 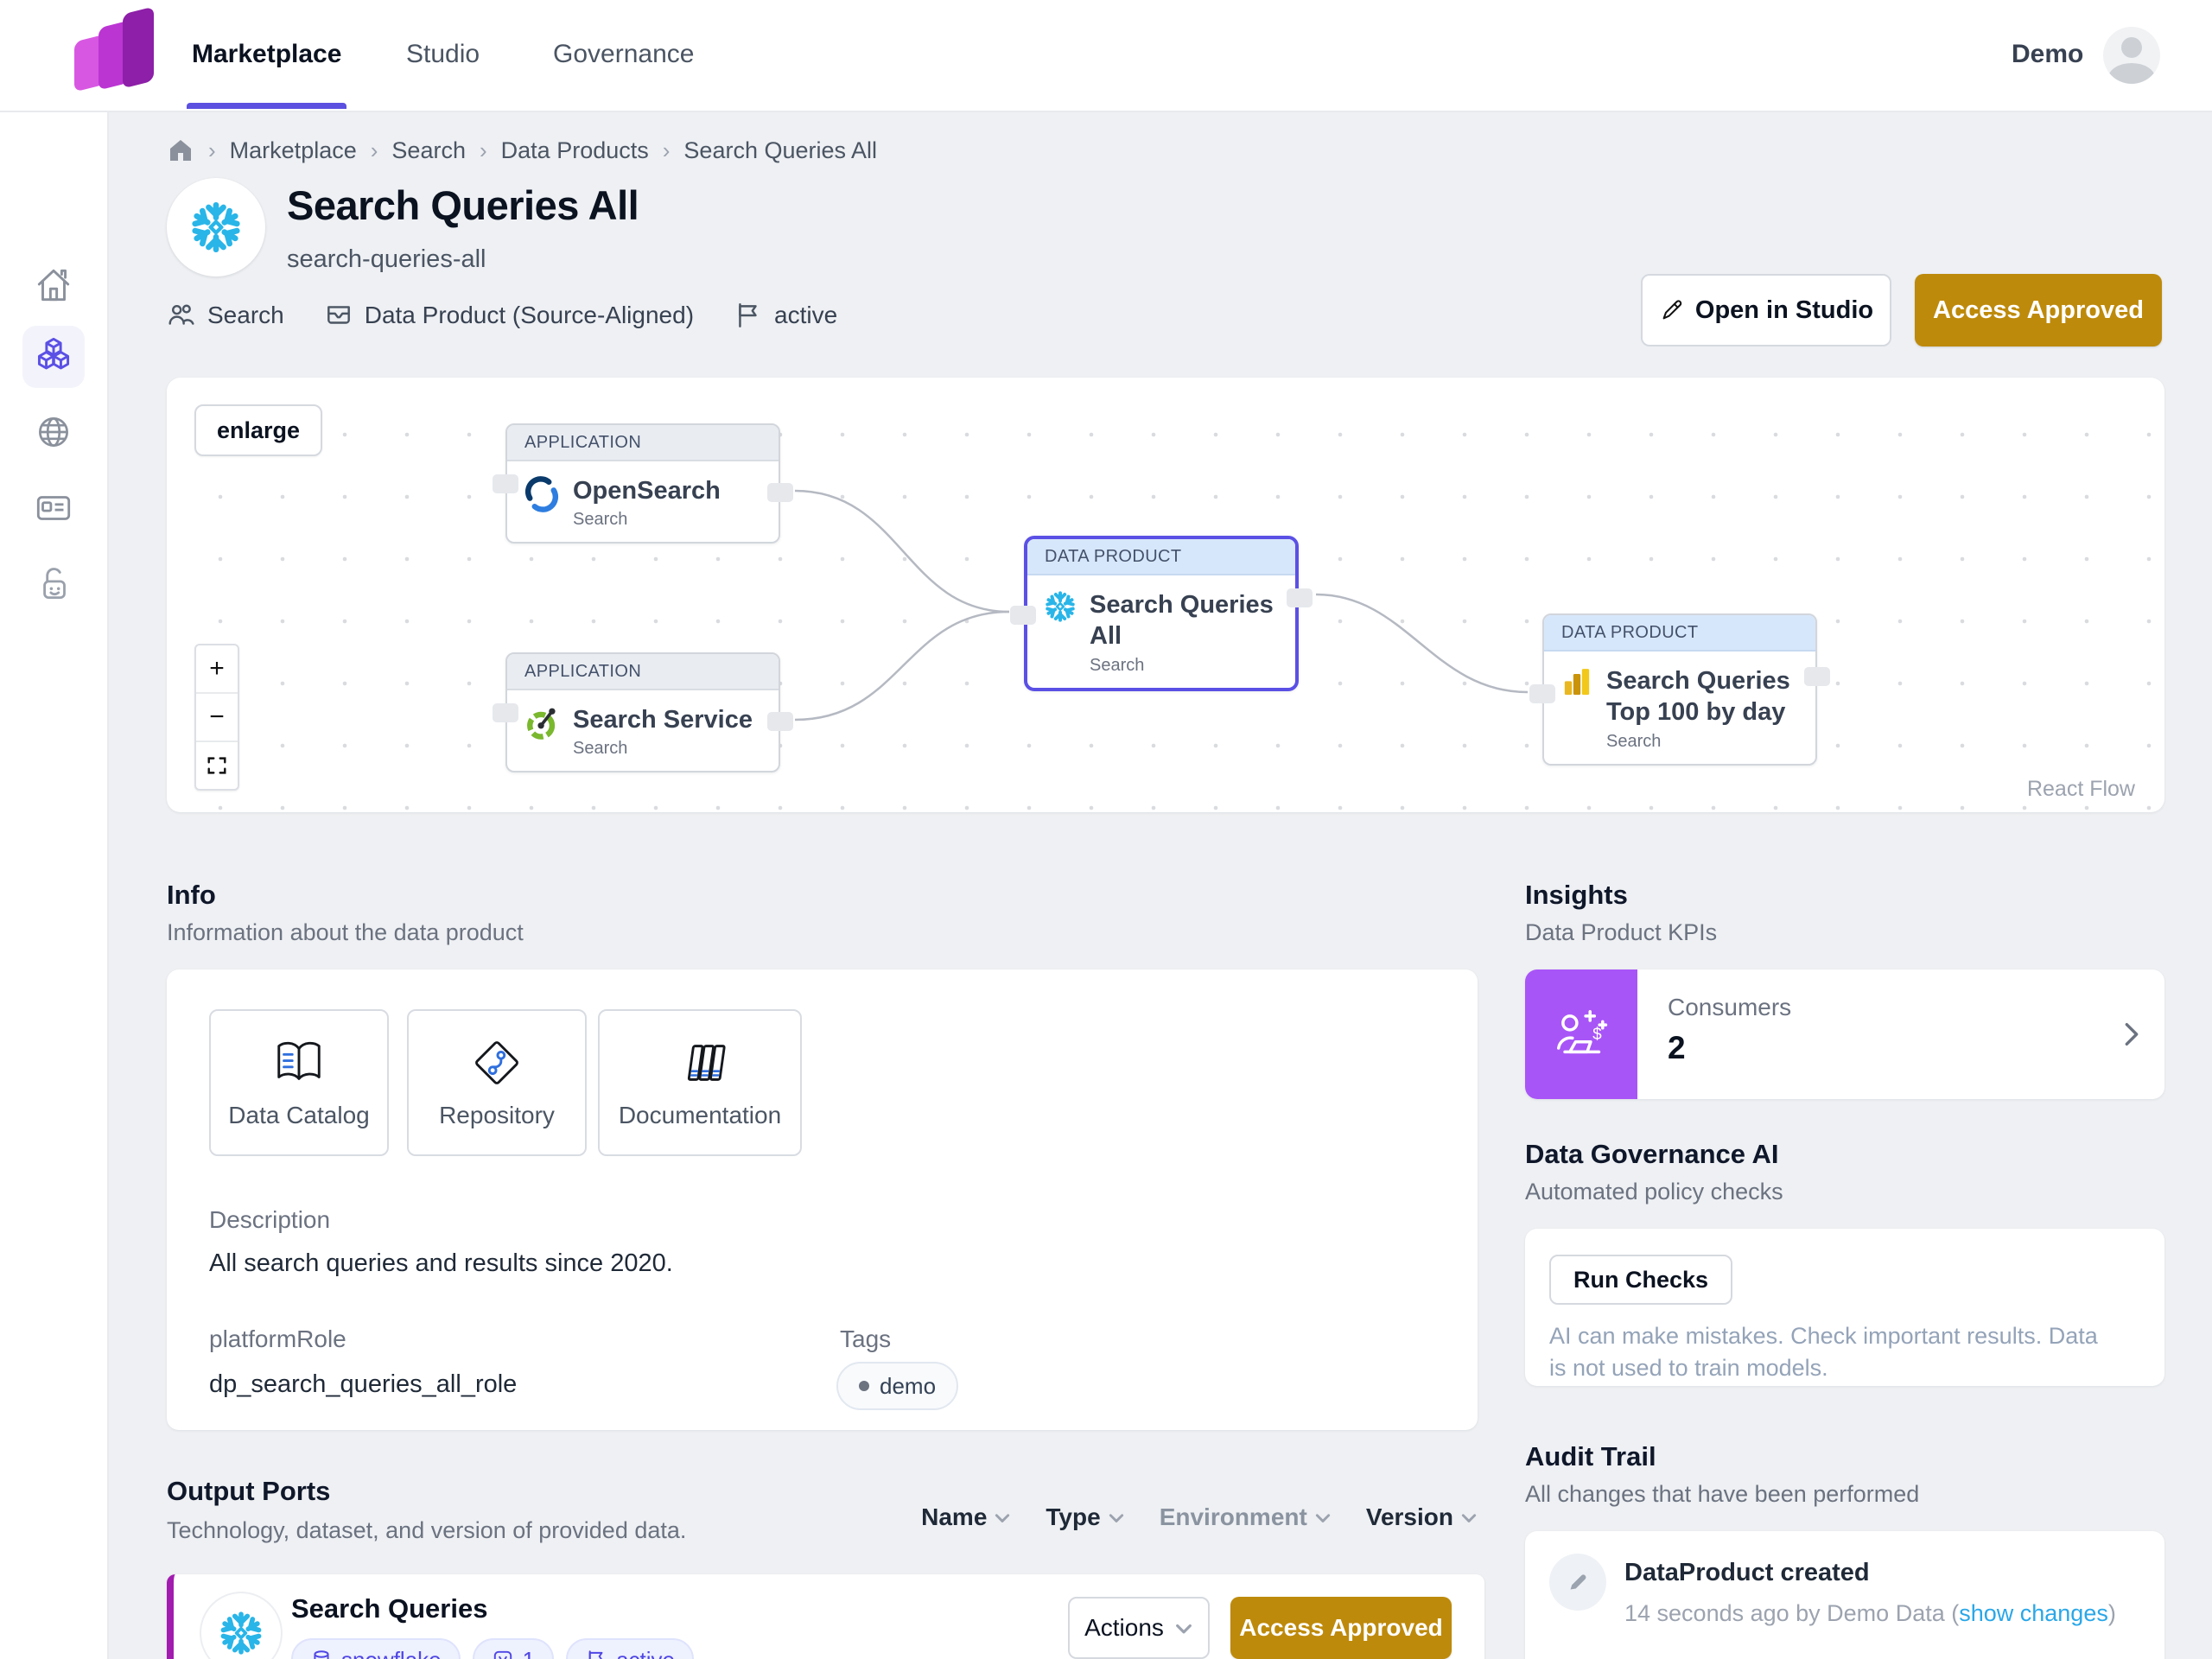 I want to click on badge-status-label: active, so click(x=645, y=1653).